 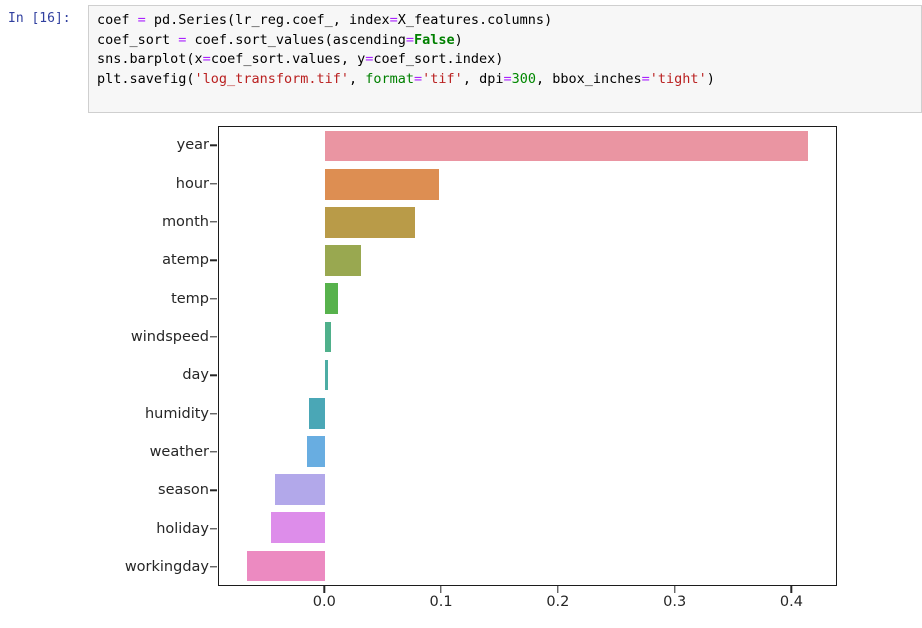 I want to click on xtick-label: 0.0, so click(x=324, y=602).